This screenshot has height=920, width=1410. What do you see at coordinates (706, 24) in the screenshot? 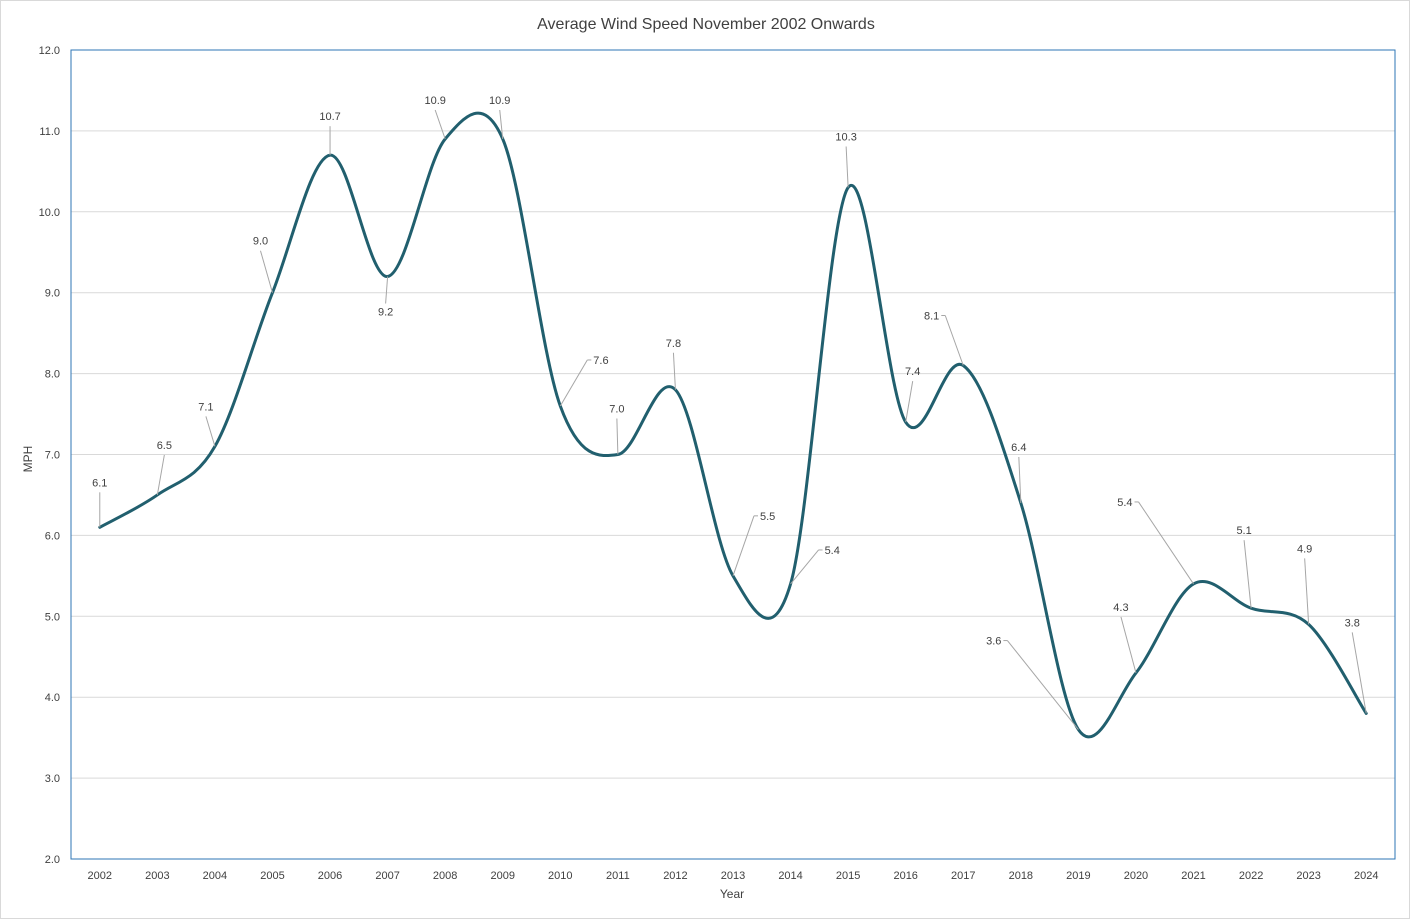
I see `chart-title: Average Wind Speed November 2002 Onwards` at bounding box center [706, 24].